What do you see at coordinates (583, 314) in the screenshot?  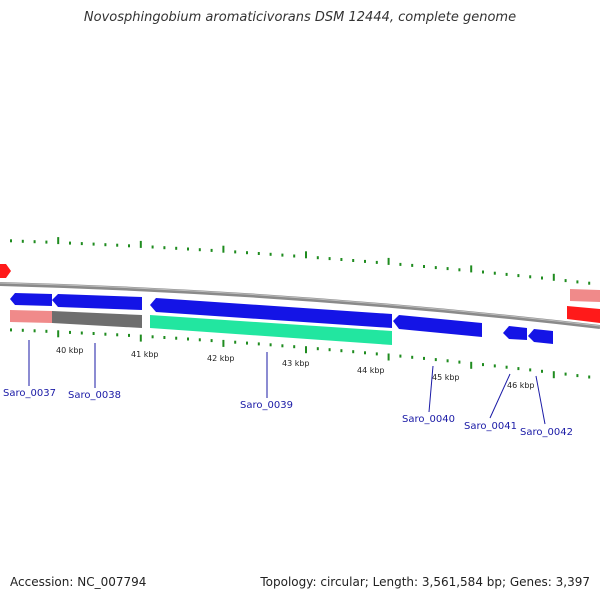 I see `feature-red-right` at bounding box center [583, 314].